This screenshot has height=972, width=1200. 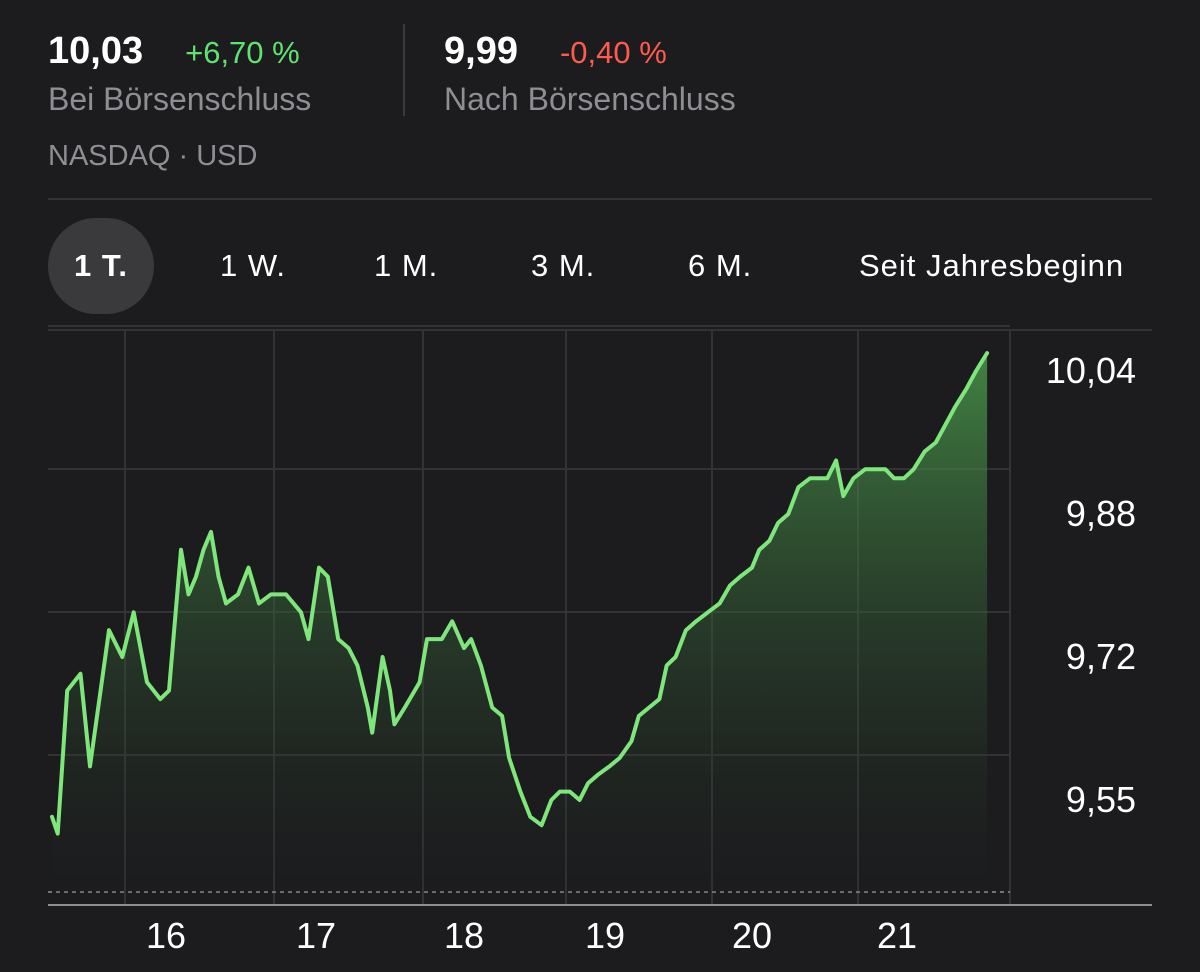 I want to click on x-tick-label: 19, so click(x=605, y=935).